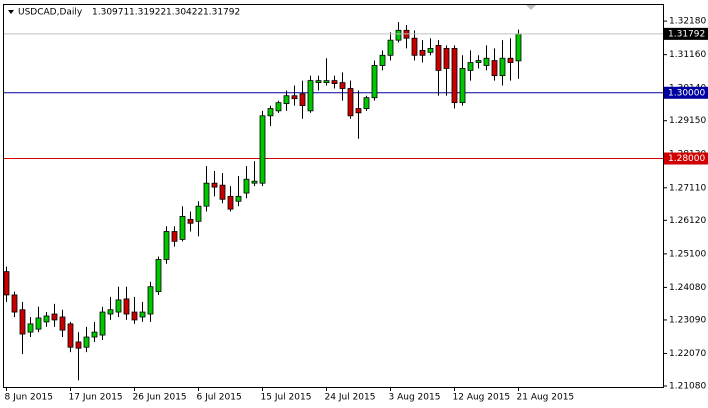 This screenshot has height=408, width=708. I want to click on y-tick-label: 1.24080, so click(687, 288).